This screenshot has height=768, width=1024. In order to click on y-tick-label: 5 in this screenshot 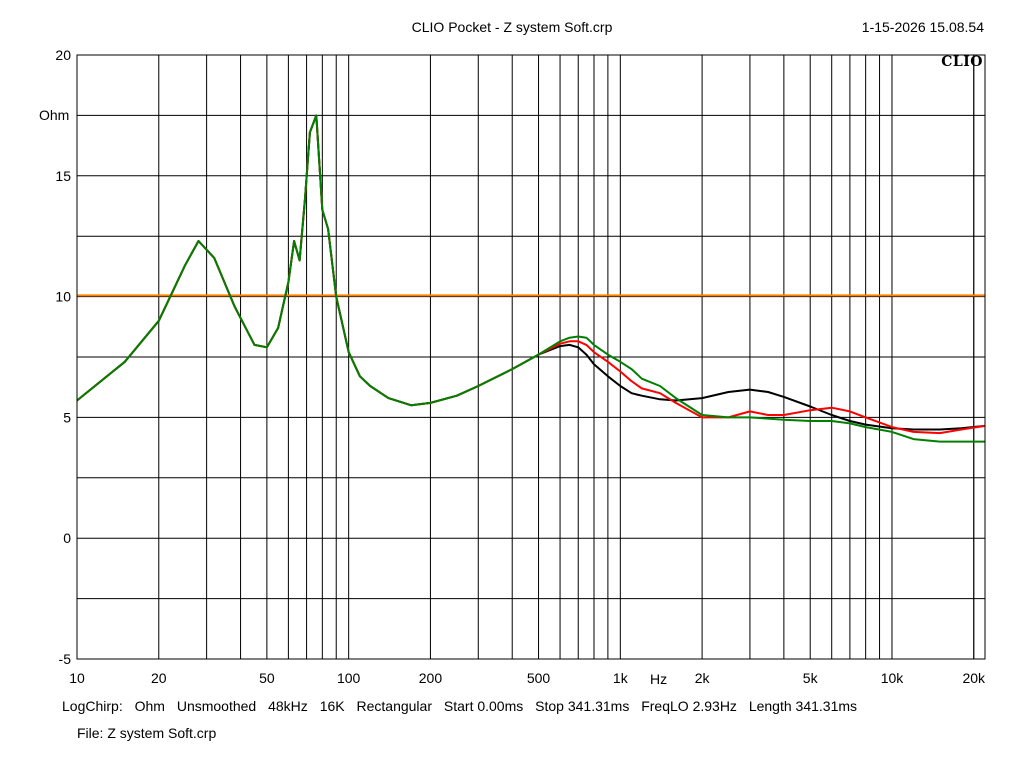, I will do `click(67, 417)`.